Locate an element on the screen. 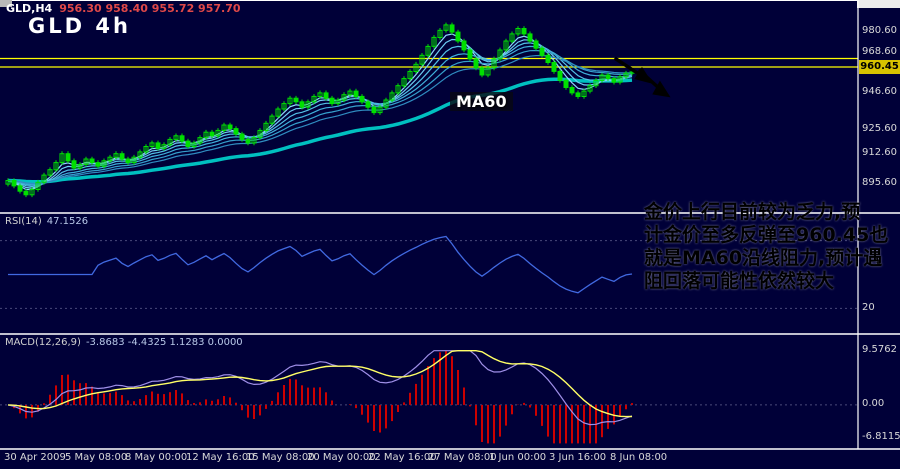  price-axis-label: 980.60 is located at coordinates (879, 30).